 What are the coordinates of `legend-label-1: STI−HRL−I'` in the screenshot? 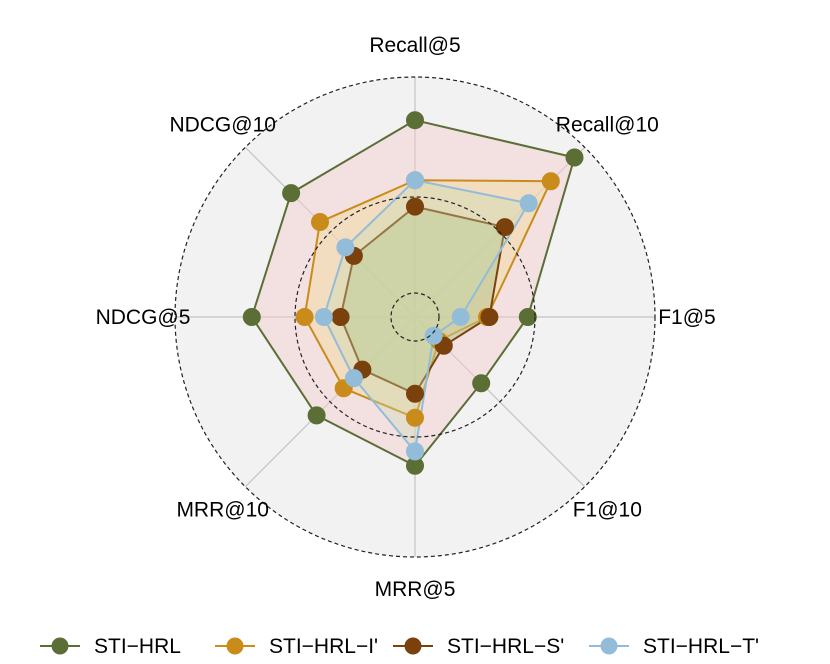 It's located at (323, 646).